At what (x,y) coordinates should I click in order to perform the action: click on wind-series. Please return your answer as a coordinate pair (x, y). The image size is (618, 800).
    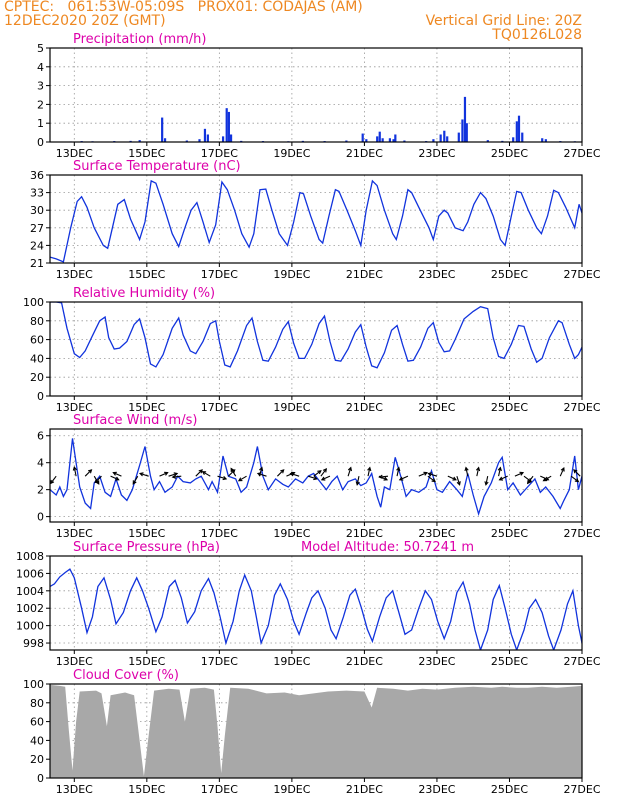
    Looking at the image, I should click on (316, 477).